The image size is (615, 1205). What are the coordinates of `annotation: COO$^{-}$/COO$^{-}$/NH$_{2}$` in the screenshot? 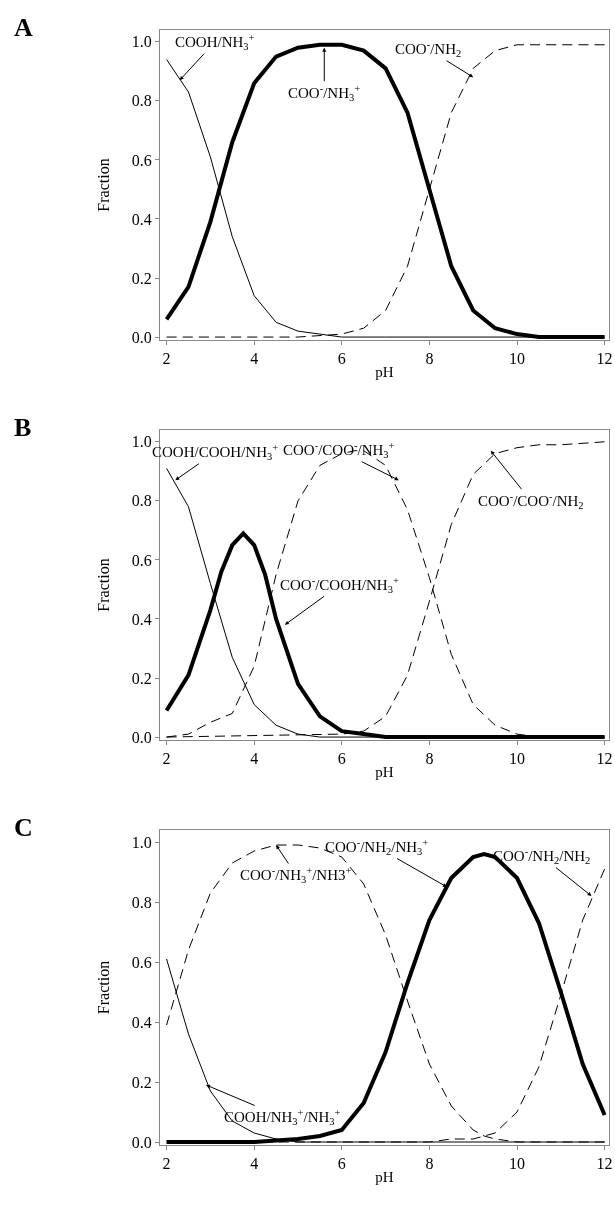 It's located at (531, 501).